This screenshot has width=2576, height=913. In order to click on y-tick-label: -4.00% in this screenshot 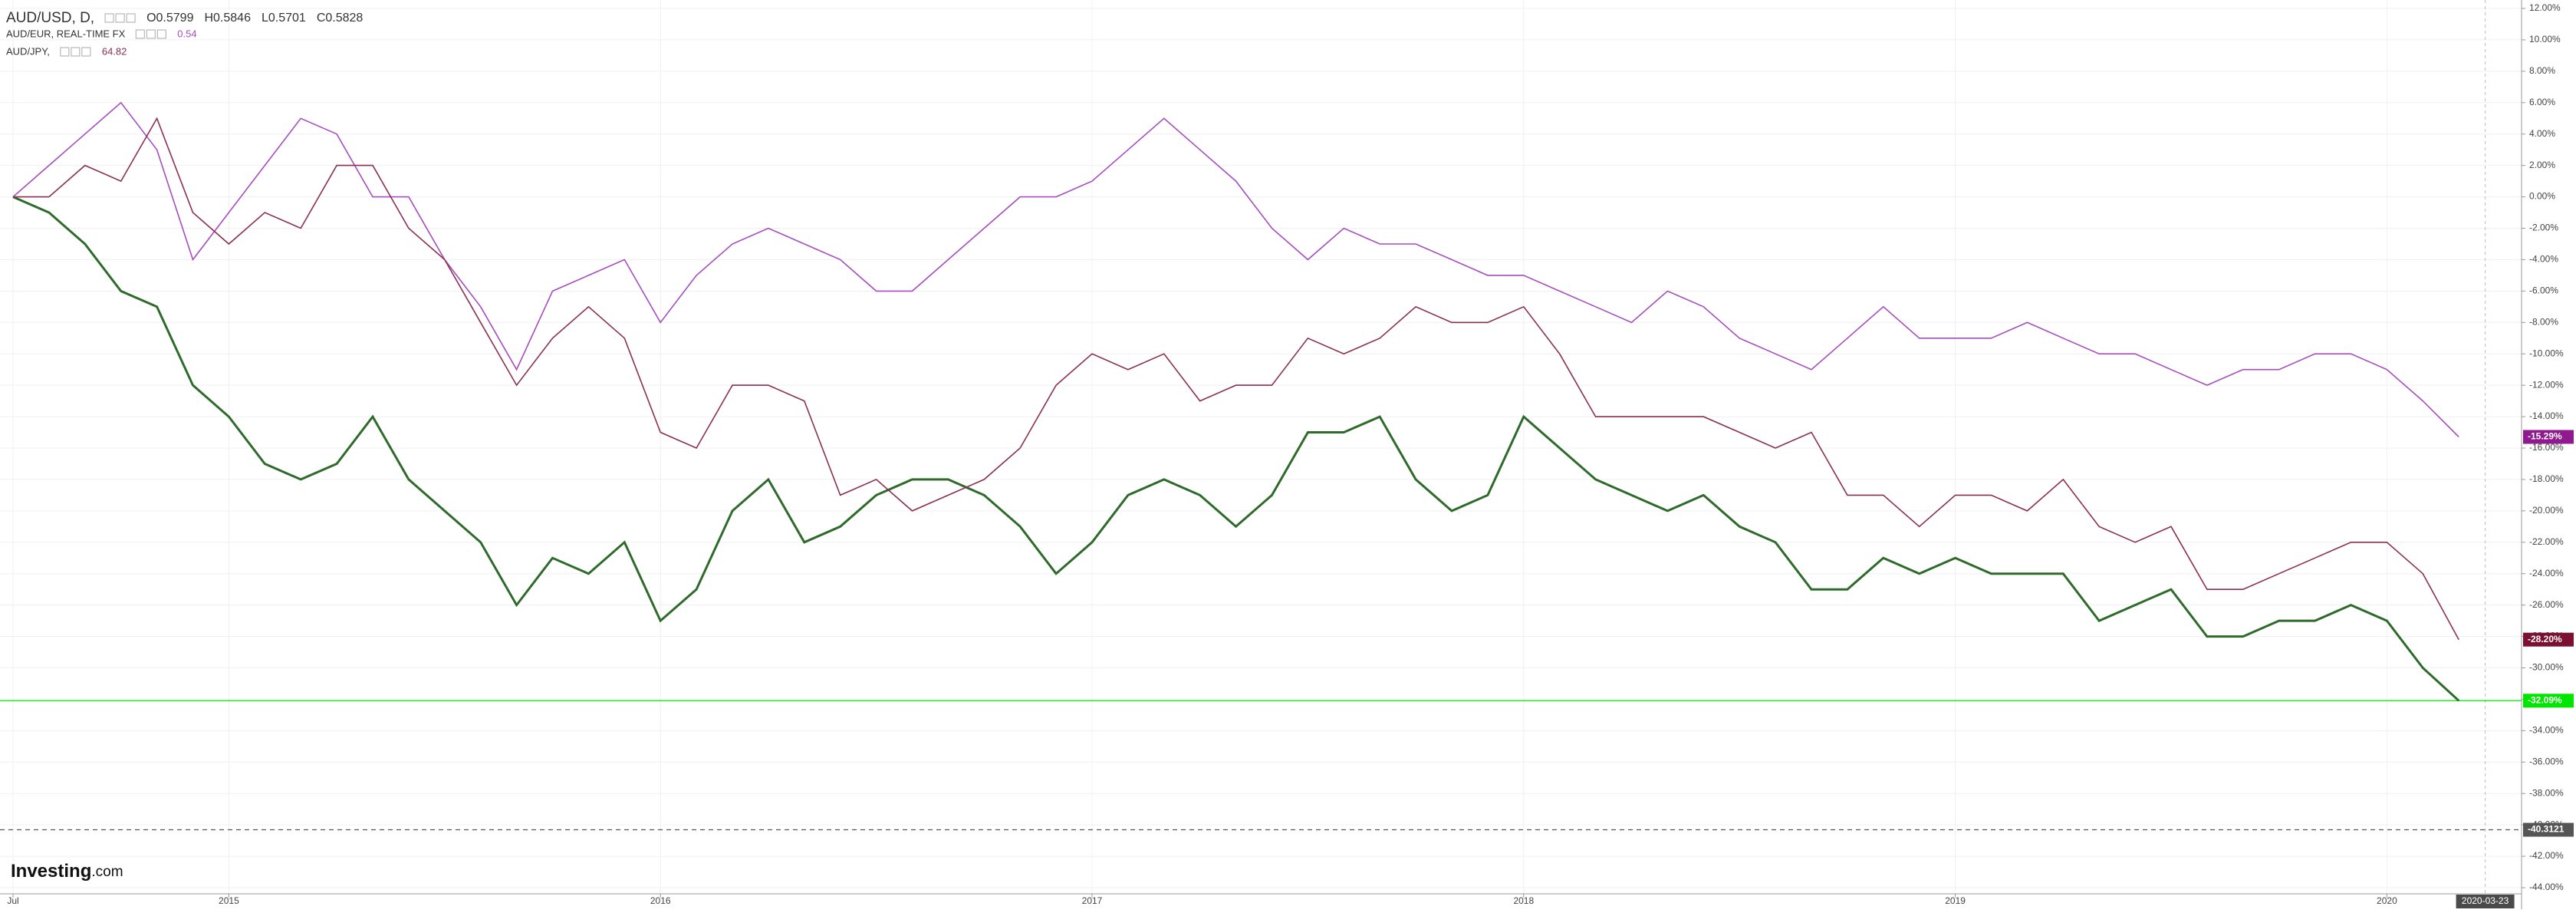, I will do `click(2543, 259)`.